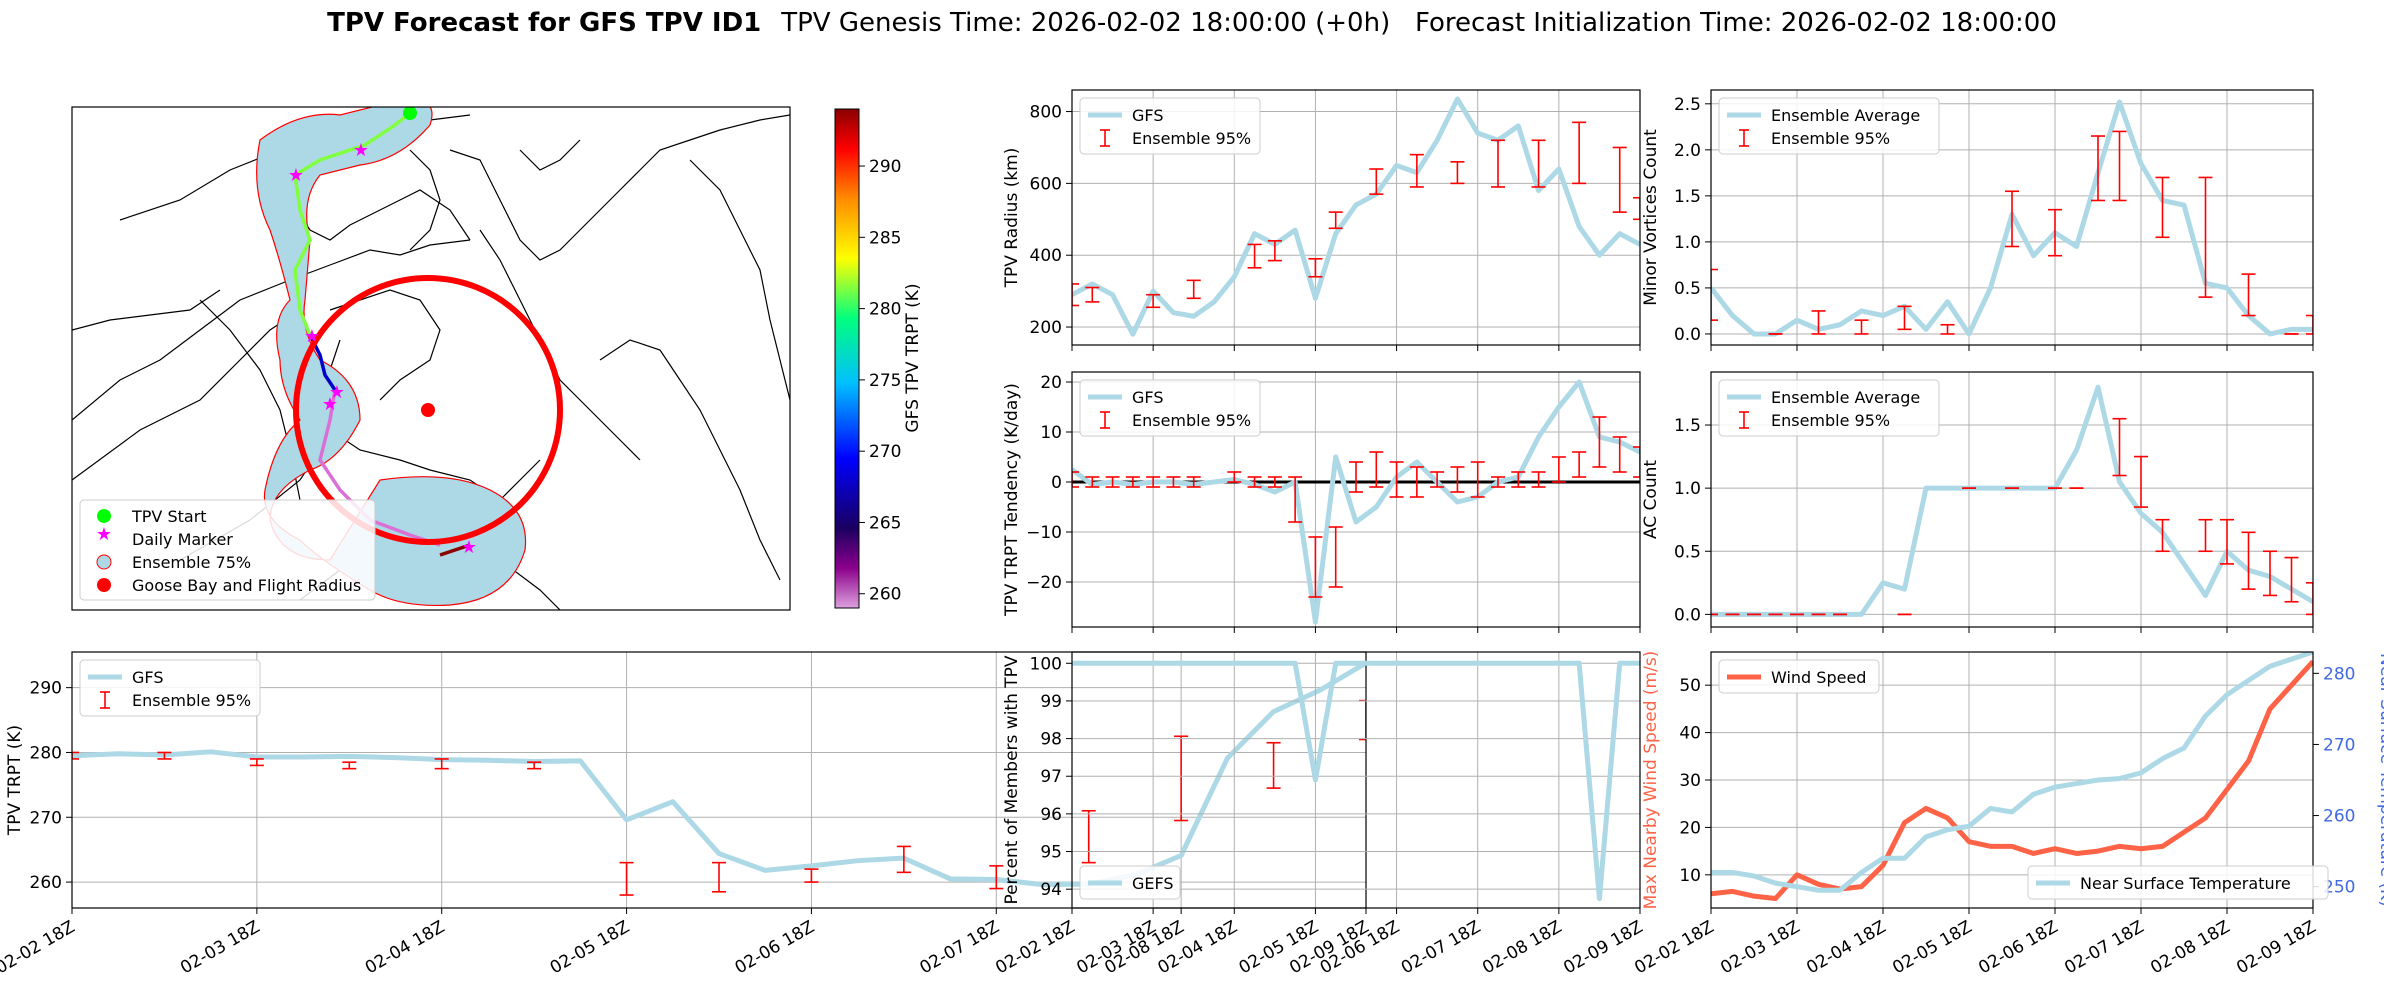  What do you see at coordinates (1690, 686) in the screenshot?
I see `y-tick-label: 50` at bounding box center [1690, 686].